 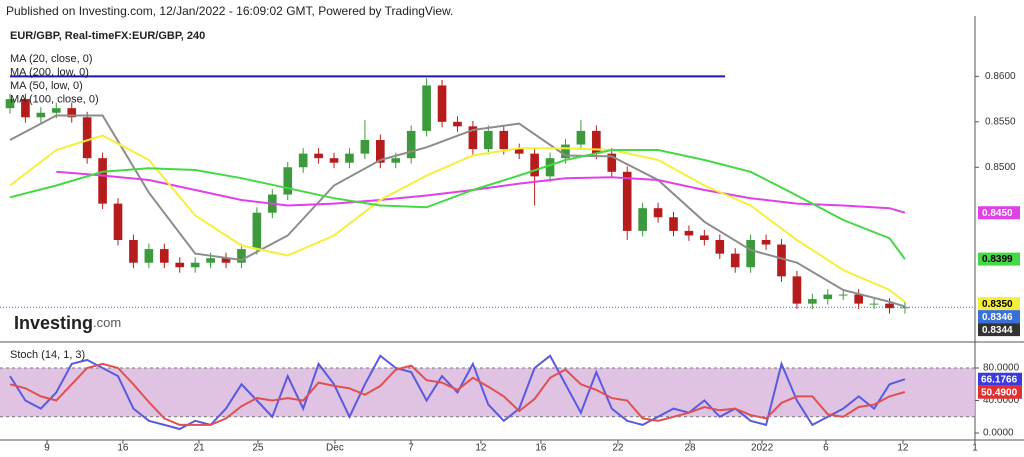 I want to click on value-label-box, so click(x=1000, y=392).